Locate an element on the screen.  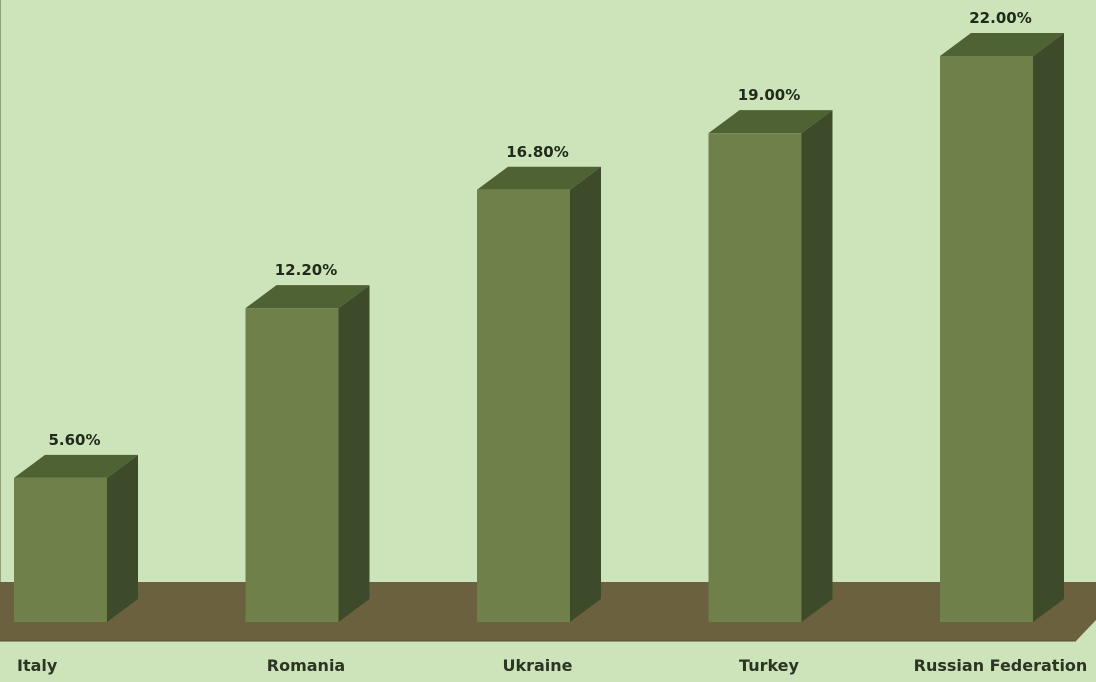
category-label: Italy is located at coordinates (37, 665).